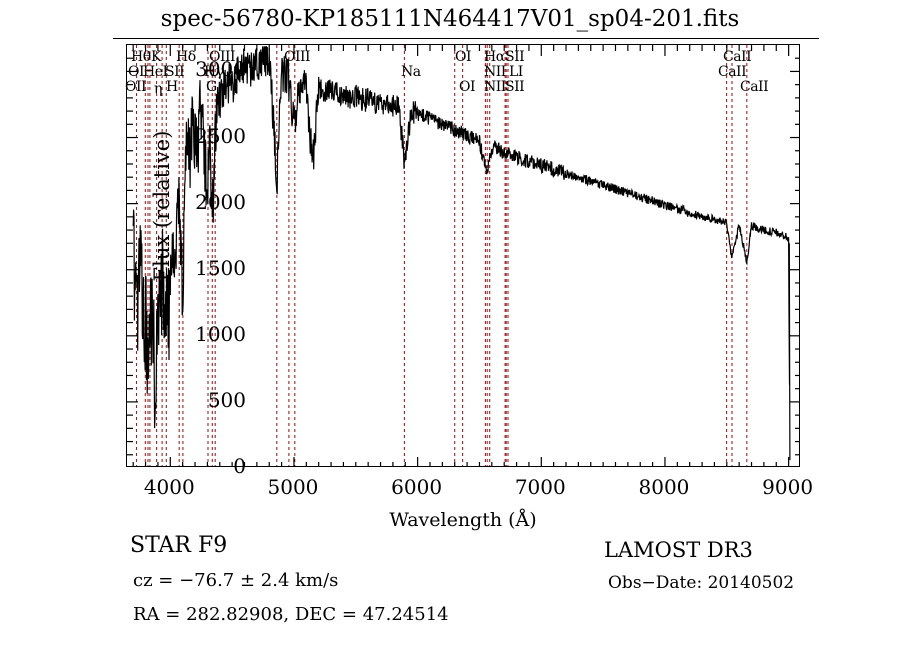 This screenshot has height=649, width=900. What do you see at coordinates (516, 72) in the screenshot?
I see `spectral-line-label: LI` at bounding box center [516, 72].